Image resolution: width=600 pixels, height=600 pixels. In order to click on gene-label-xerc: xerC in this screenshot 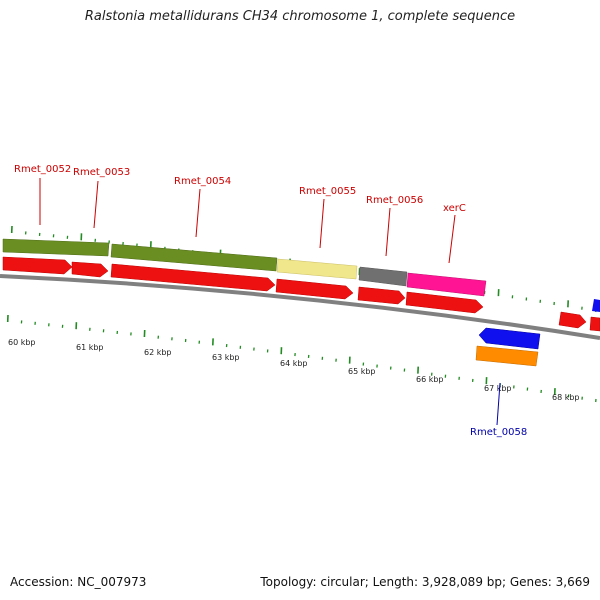, I will do `click(454, 208)`.